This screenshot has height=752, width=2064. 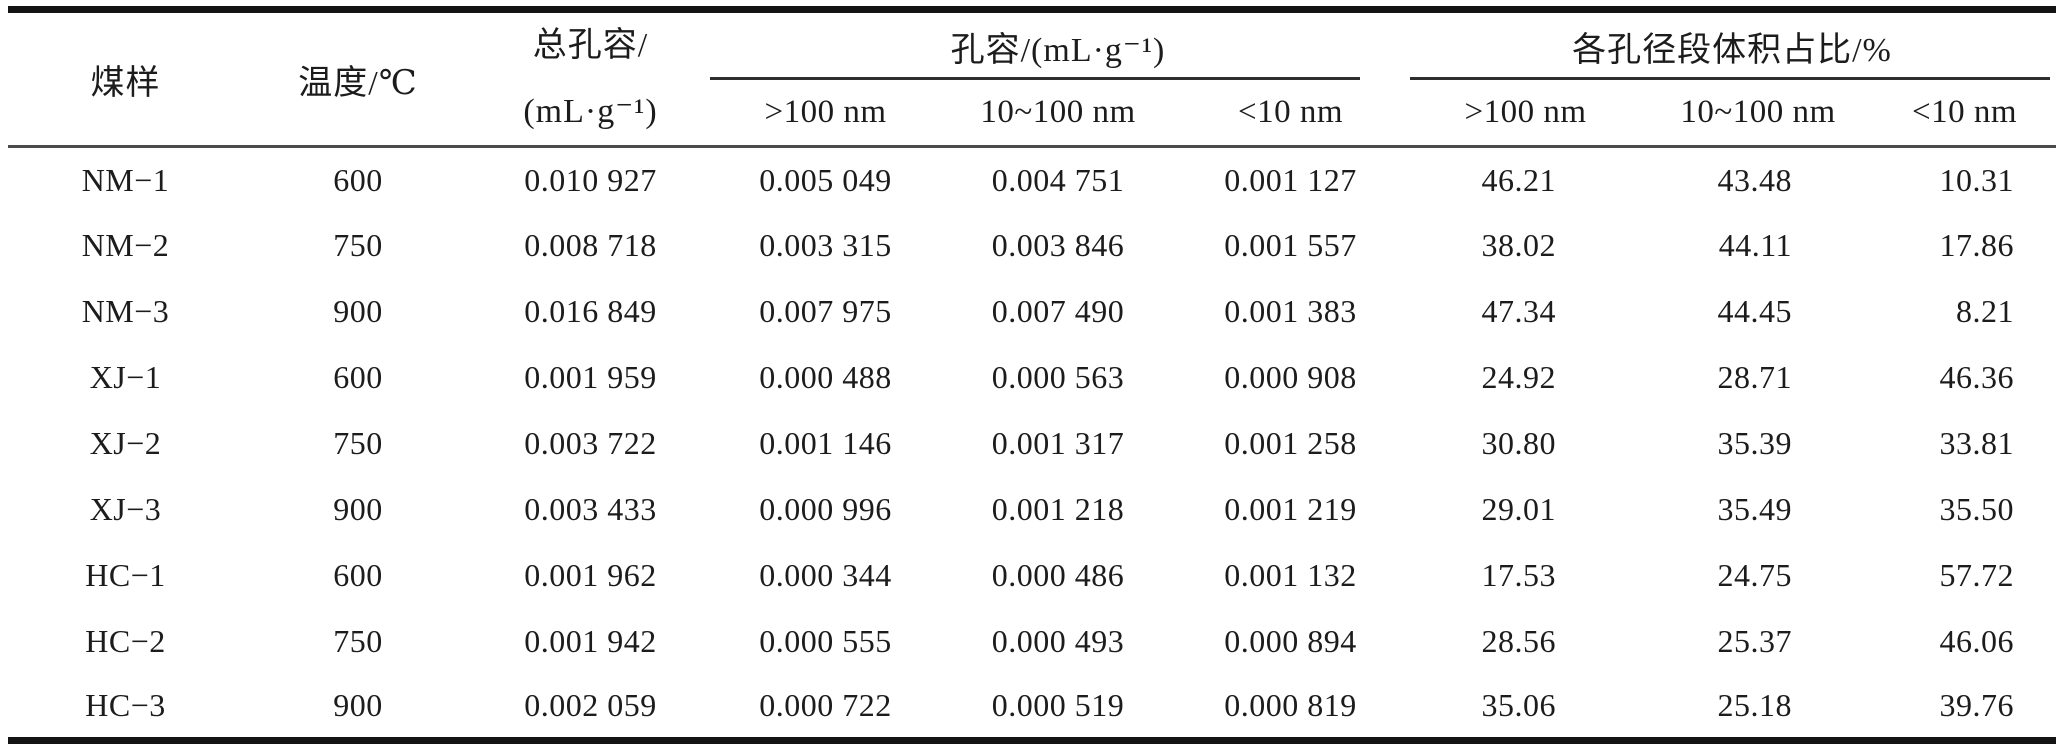 I want to click on cell-pct-lt10nm: 46.36, so click(x=1976, y=377).